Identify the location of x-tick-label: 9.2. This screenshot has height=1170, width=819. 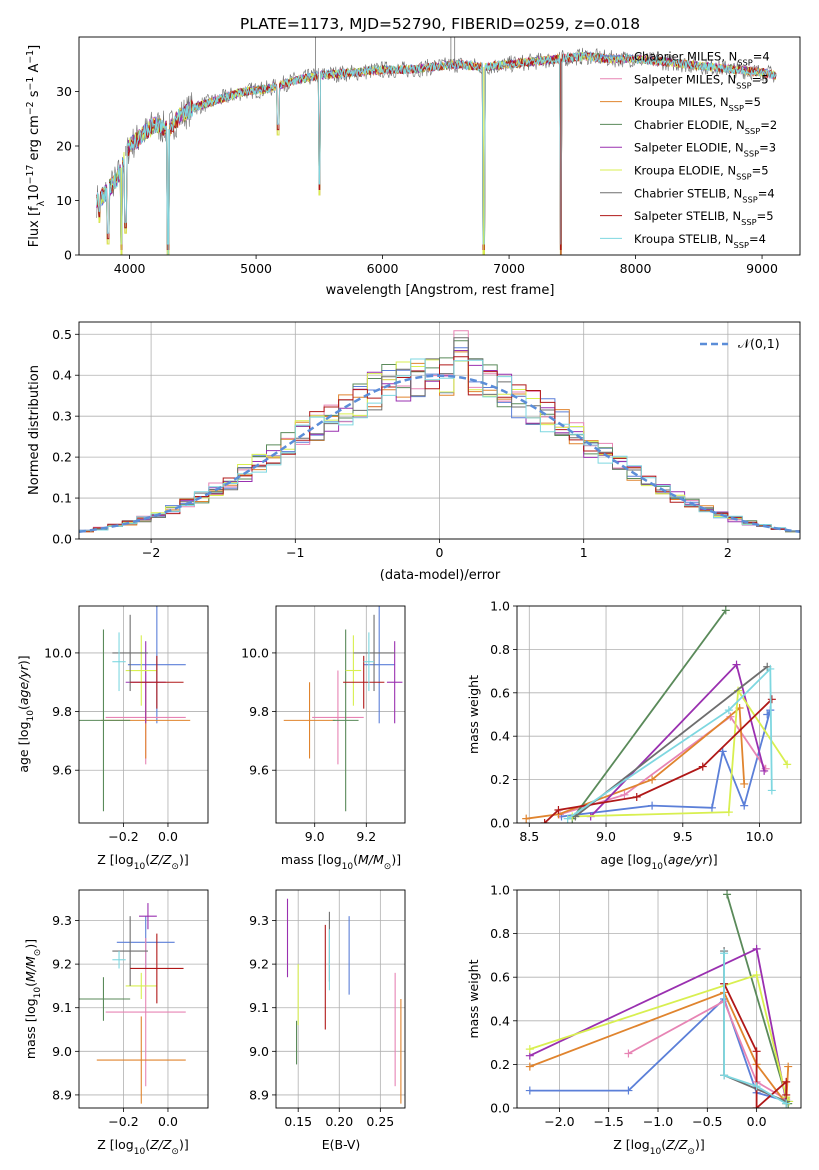
(366, 836).